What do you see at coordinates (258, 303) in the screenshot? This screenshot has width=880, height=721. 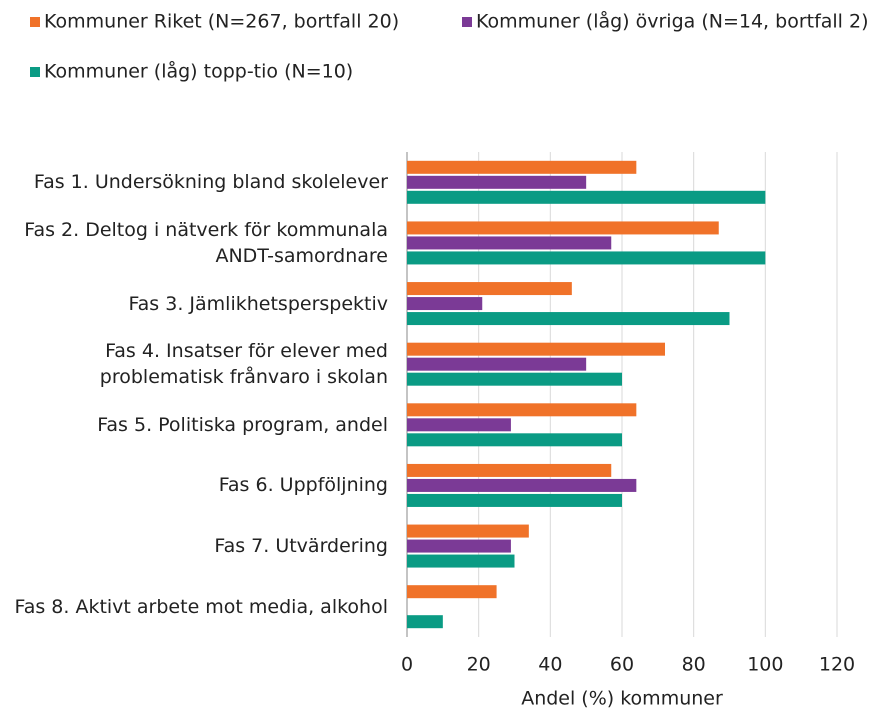 I see `y-tick-label: Fas 3. Jämlikhetsperspektiv` at bounding box center [258, 303].